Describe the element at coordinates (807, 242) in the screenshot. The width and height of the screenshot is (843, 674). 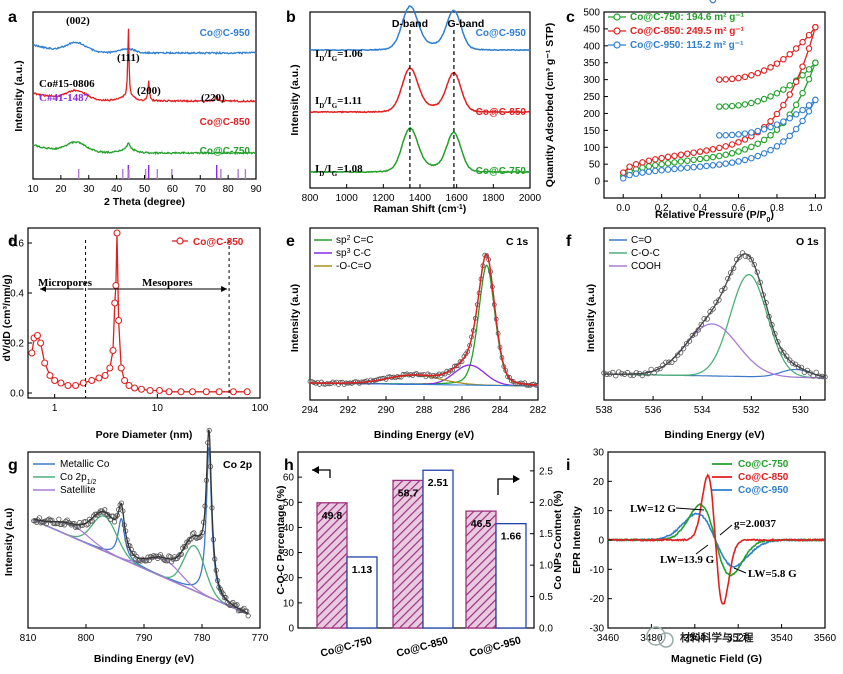
I see `panel-title: O 1s` at that location.